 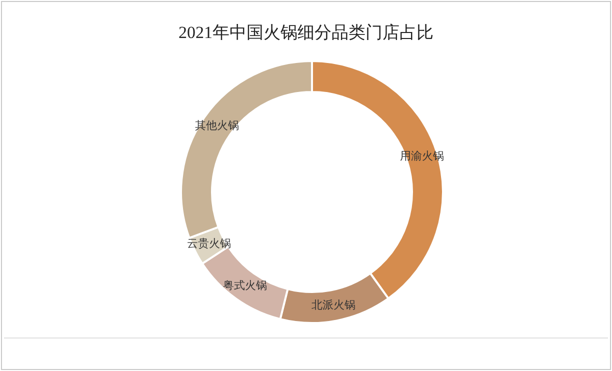 I want to click on chart-title: 2021年中国火锅细分品类门店占比, so click(x=306, y=32).